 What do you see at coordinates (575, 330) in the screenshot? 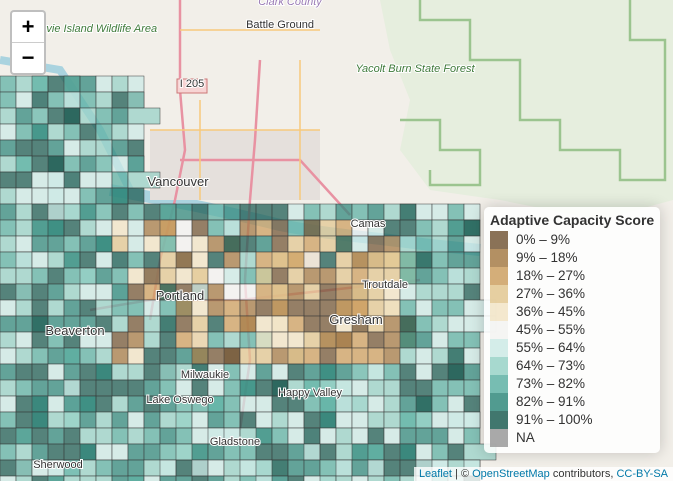
I see `legend-item: 45% – 55%` at bounding box center [575, 330].